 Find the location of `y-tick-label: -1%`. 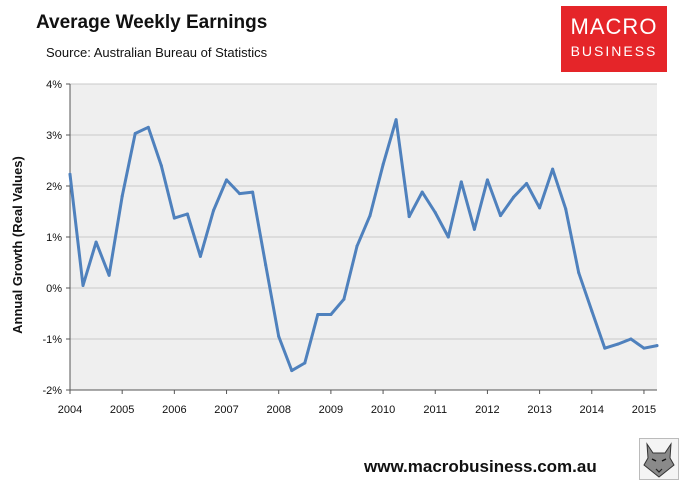

y-tick-label: -1% is located at coordinates (52, 340).